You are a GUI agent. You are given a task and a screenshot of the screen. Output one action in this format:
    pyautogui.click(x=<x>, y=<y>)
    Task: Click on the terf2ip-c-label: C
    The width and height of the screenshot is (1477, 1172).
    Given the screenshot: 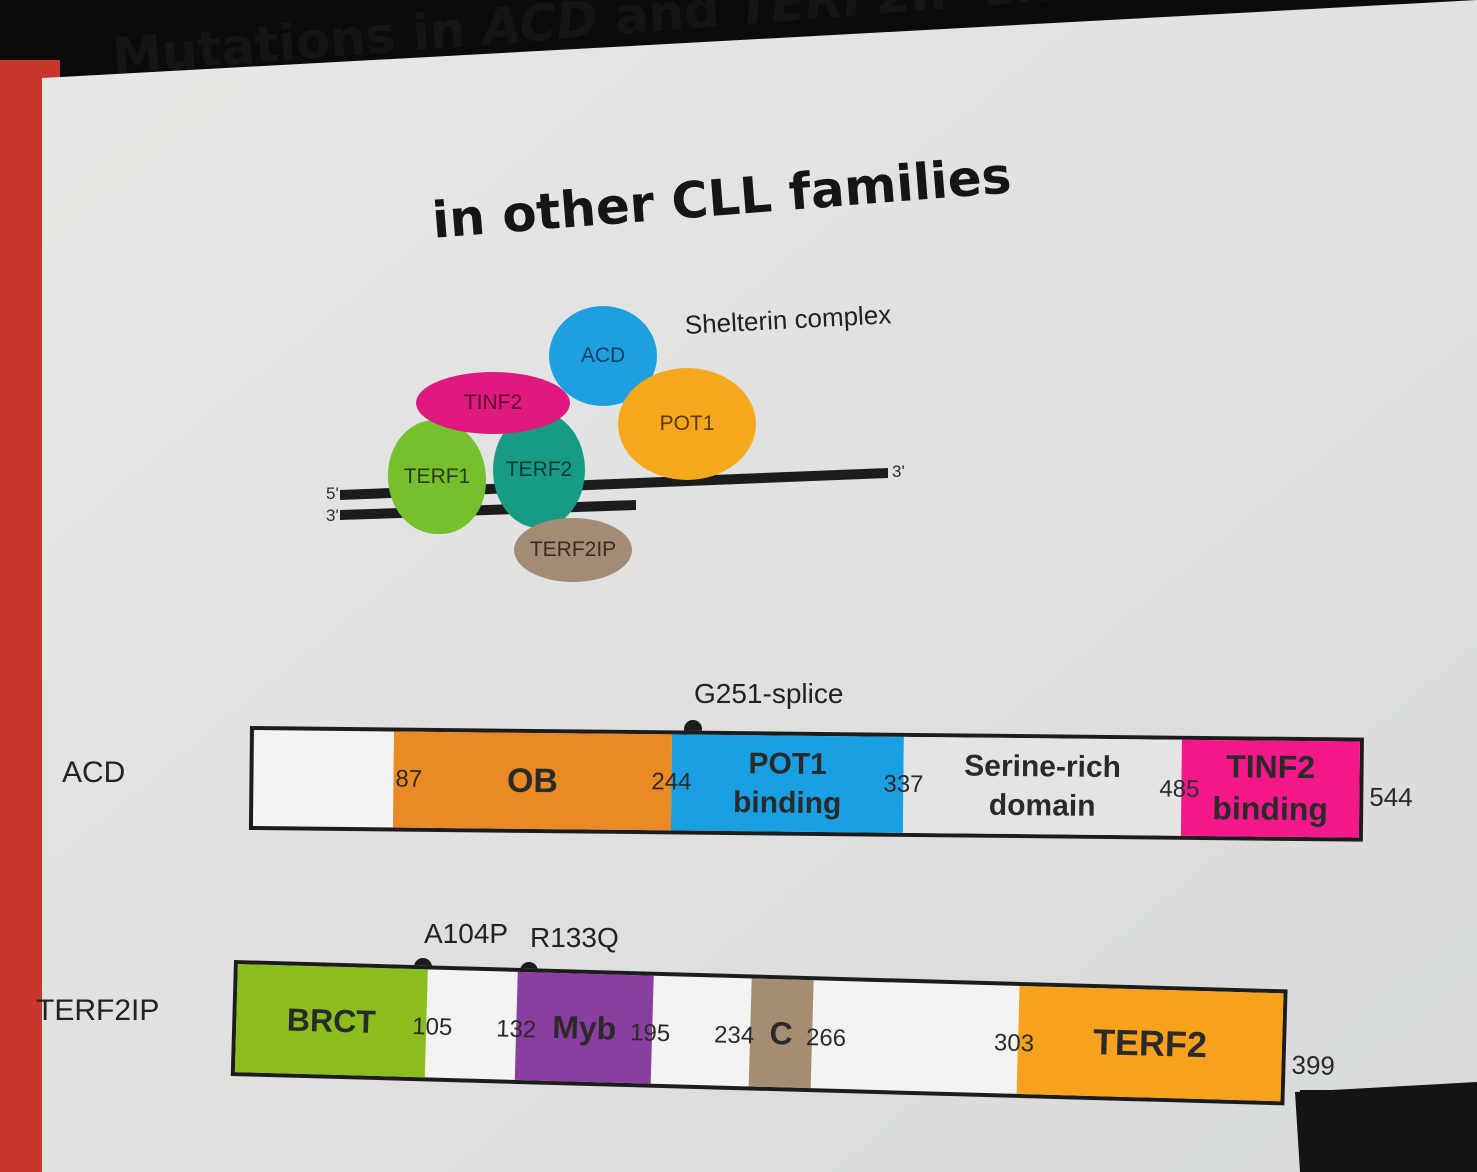 What is the action you would take?
    pyautogui.click(x=781, y=1033)
    